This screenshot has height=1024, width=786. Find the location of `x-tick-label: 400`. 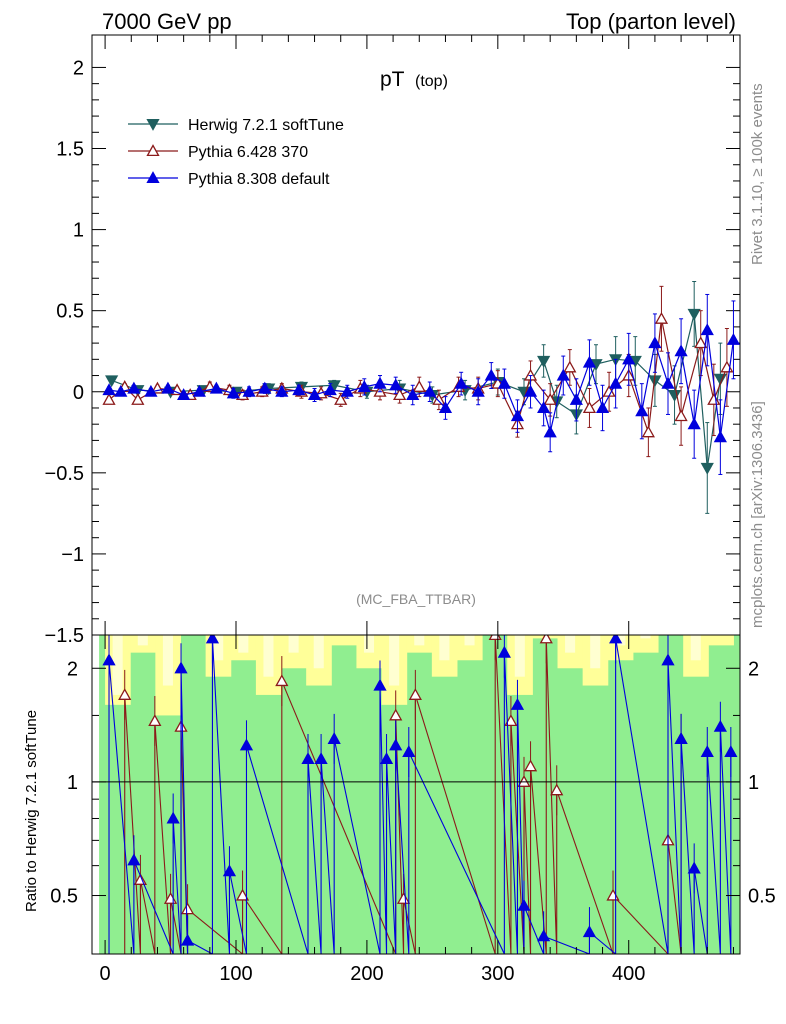

x-tick-label: 400 is located at coordinates (628, 974).